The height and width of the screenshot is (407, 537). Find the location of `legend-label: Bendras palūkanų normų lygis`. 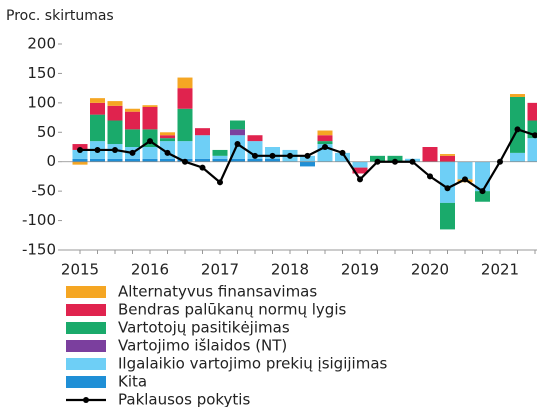

legend-label: Bendras palūkanų normų lygis is located at coordinates (232, 310).